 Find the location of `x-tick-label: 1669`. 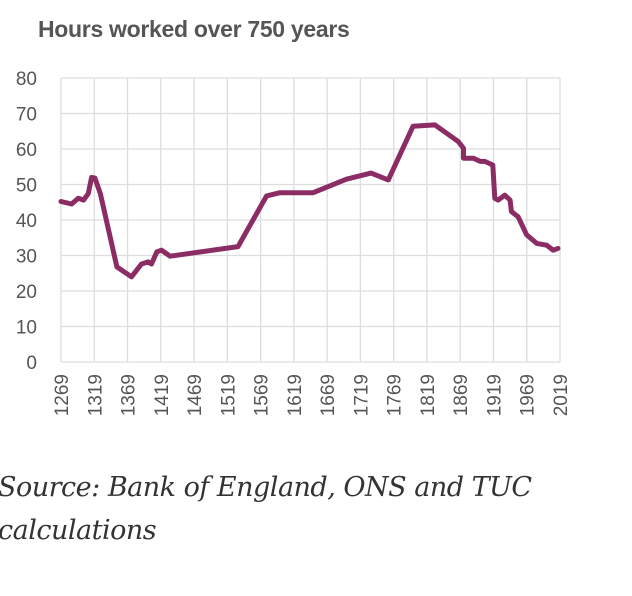

x-tick-label: 1669 is located at coordinates (328, 395).